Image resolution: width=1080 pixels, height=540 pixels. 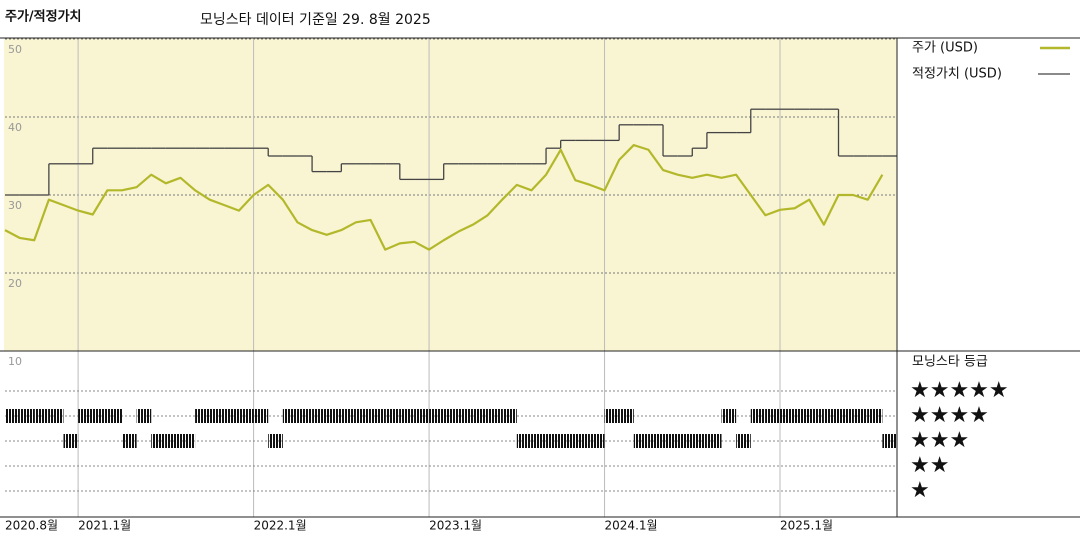 I want to click on chart-subtitle: 모닝스타 데이터 기준일 29. 8월 2025, so click(x=315, y=20).